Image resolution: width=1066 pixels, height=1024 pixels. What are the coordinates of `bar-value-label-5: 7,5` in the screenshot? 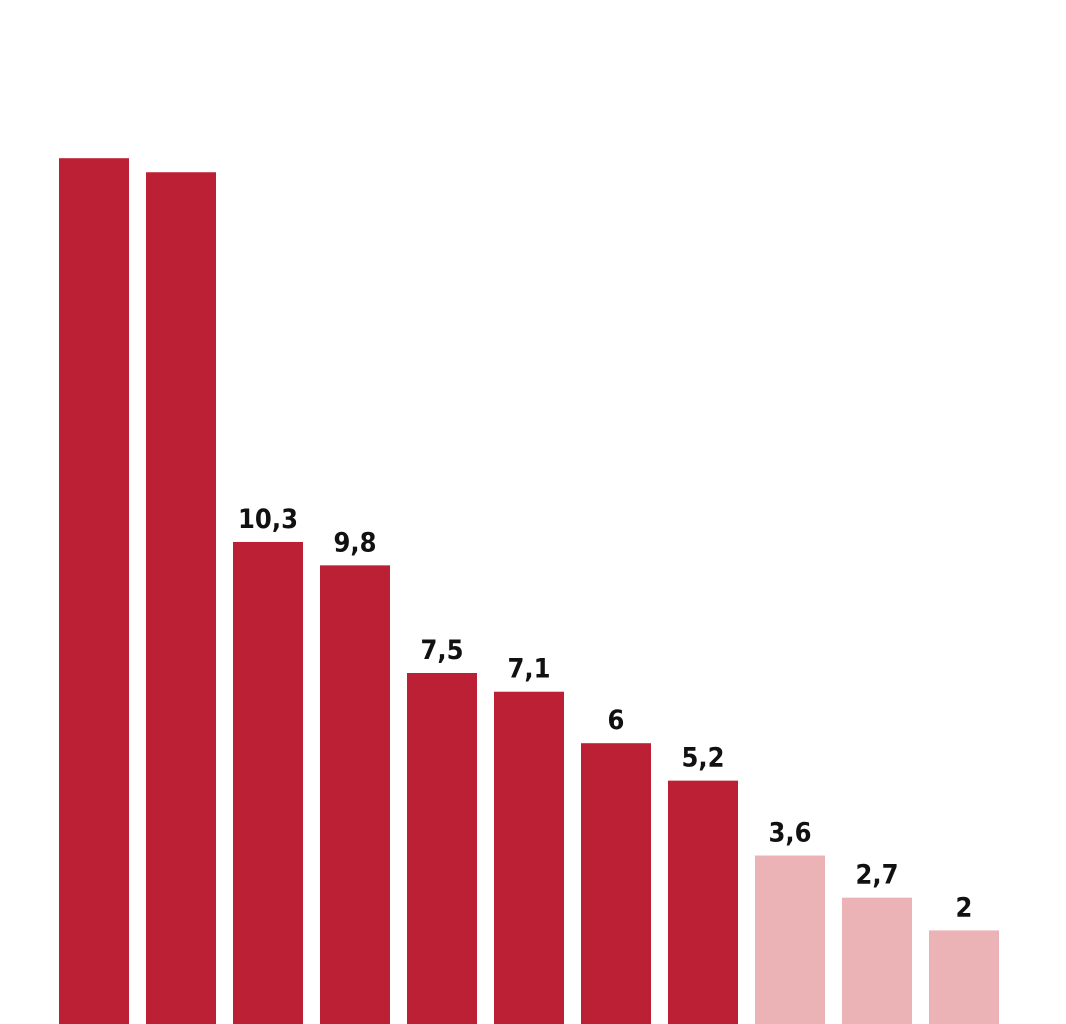 It's located at (441, 650).